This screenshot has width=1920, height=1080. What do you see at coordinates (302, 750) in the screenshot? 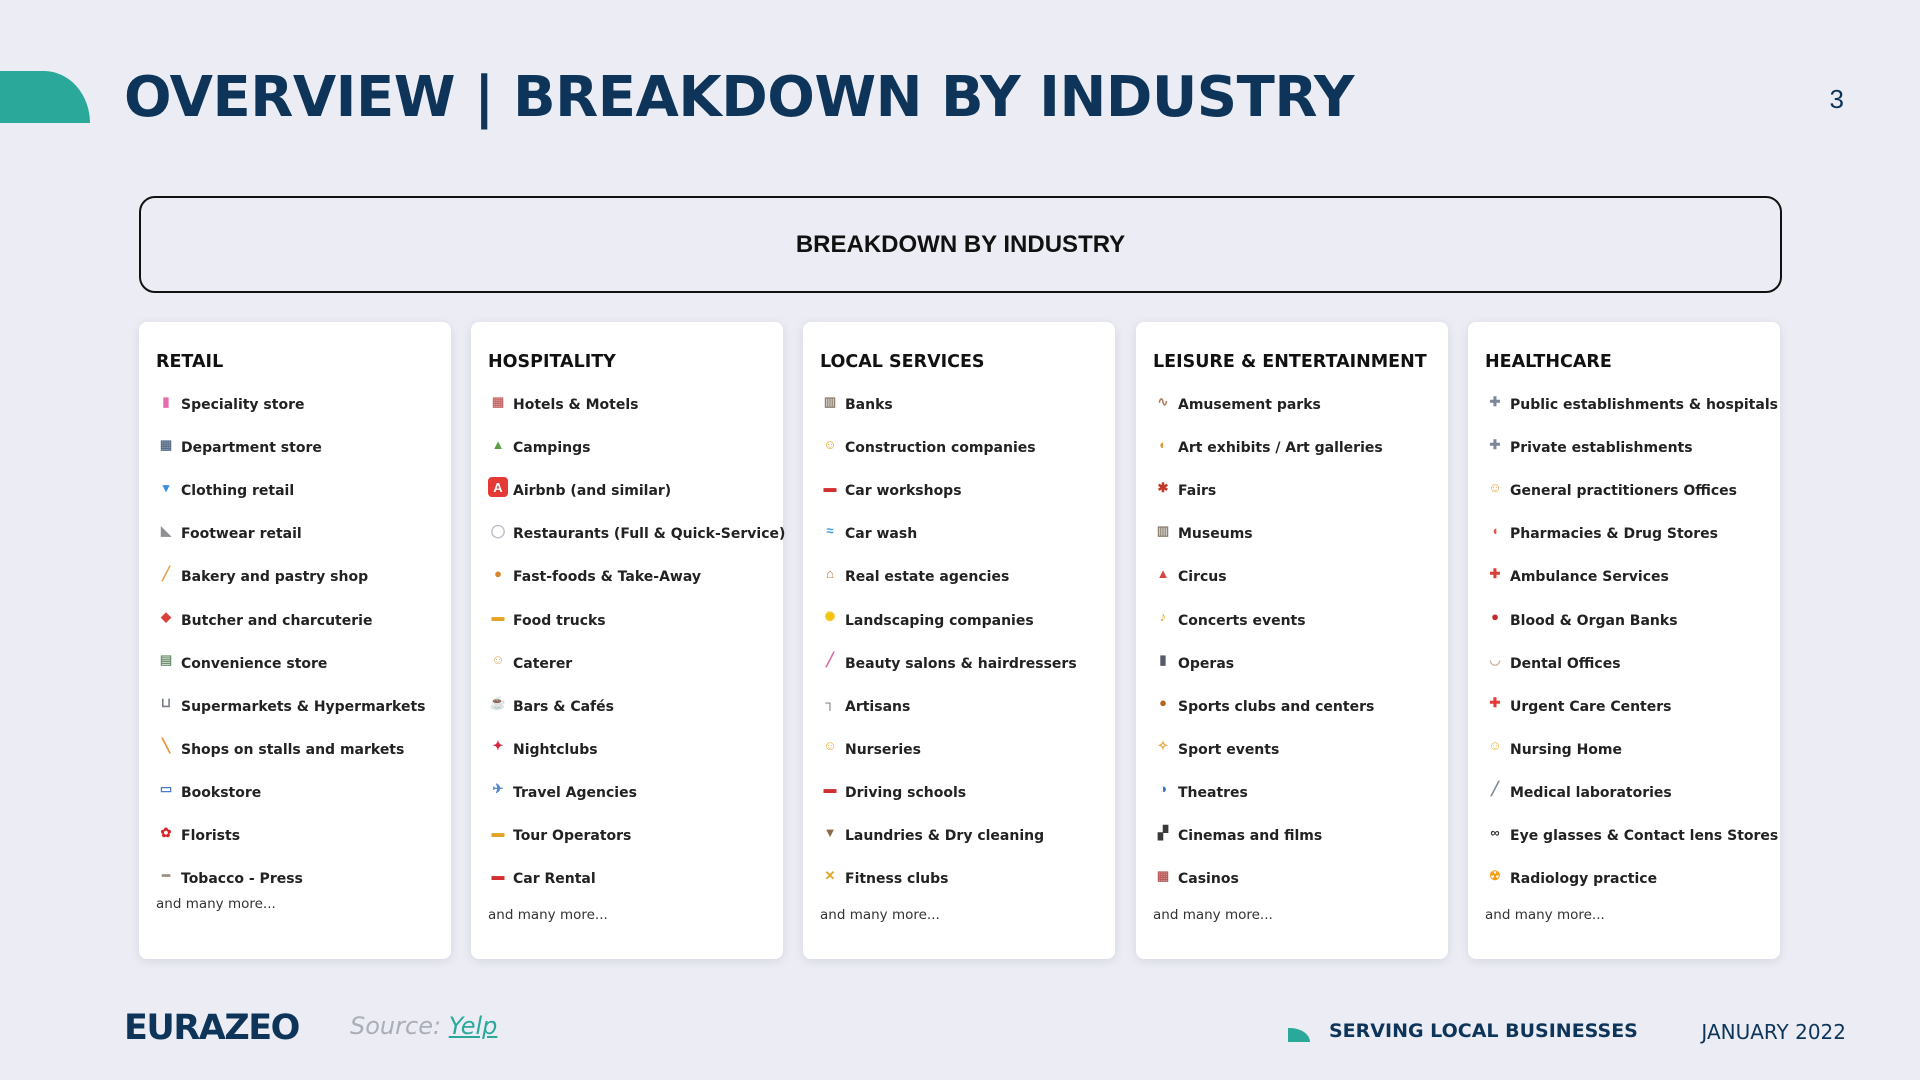
I see `industry-item: ╲ Shops on stalls and markets` at bounding box center [302, 750].